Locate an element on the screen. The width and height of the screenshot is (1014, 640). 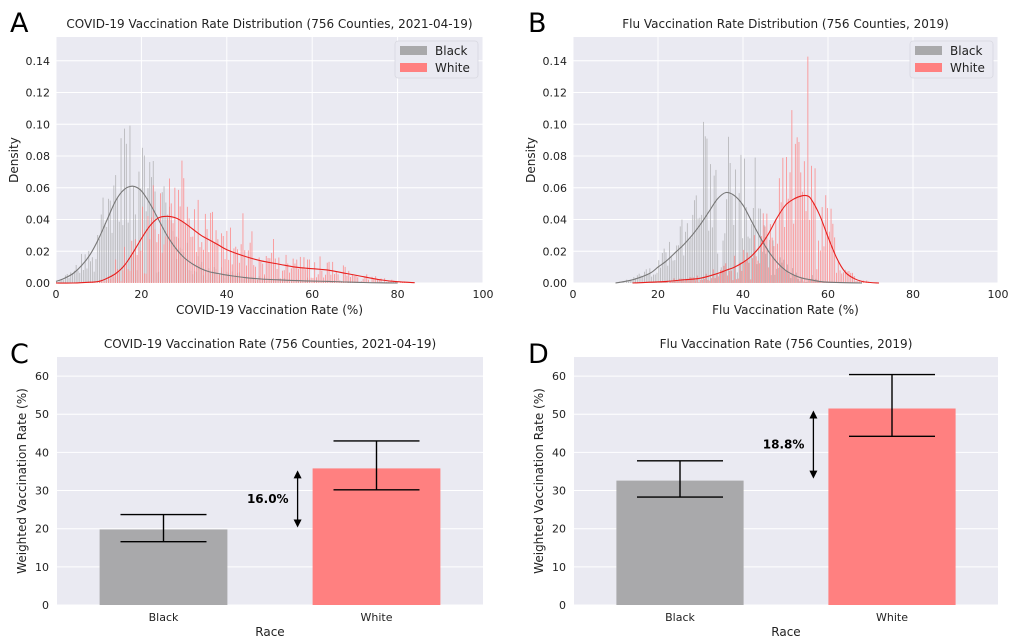
chart-b-y-tick-label: 0.00 is located at coordinates (555, 283).